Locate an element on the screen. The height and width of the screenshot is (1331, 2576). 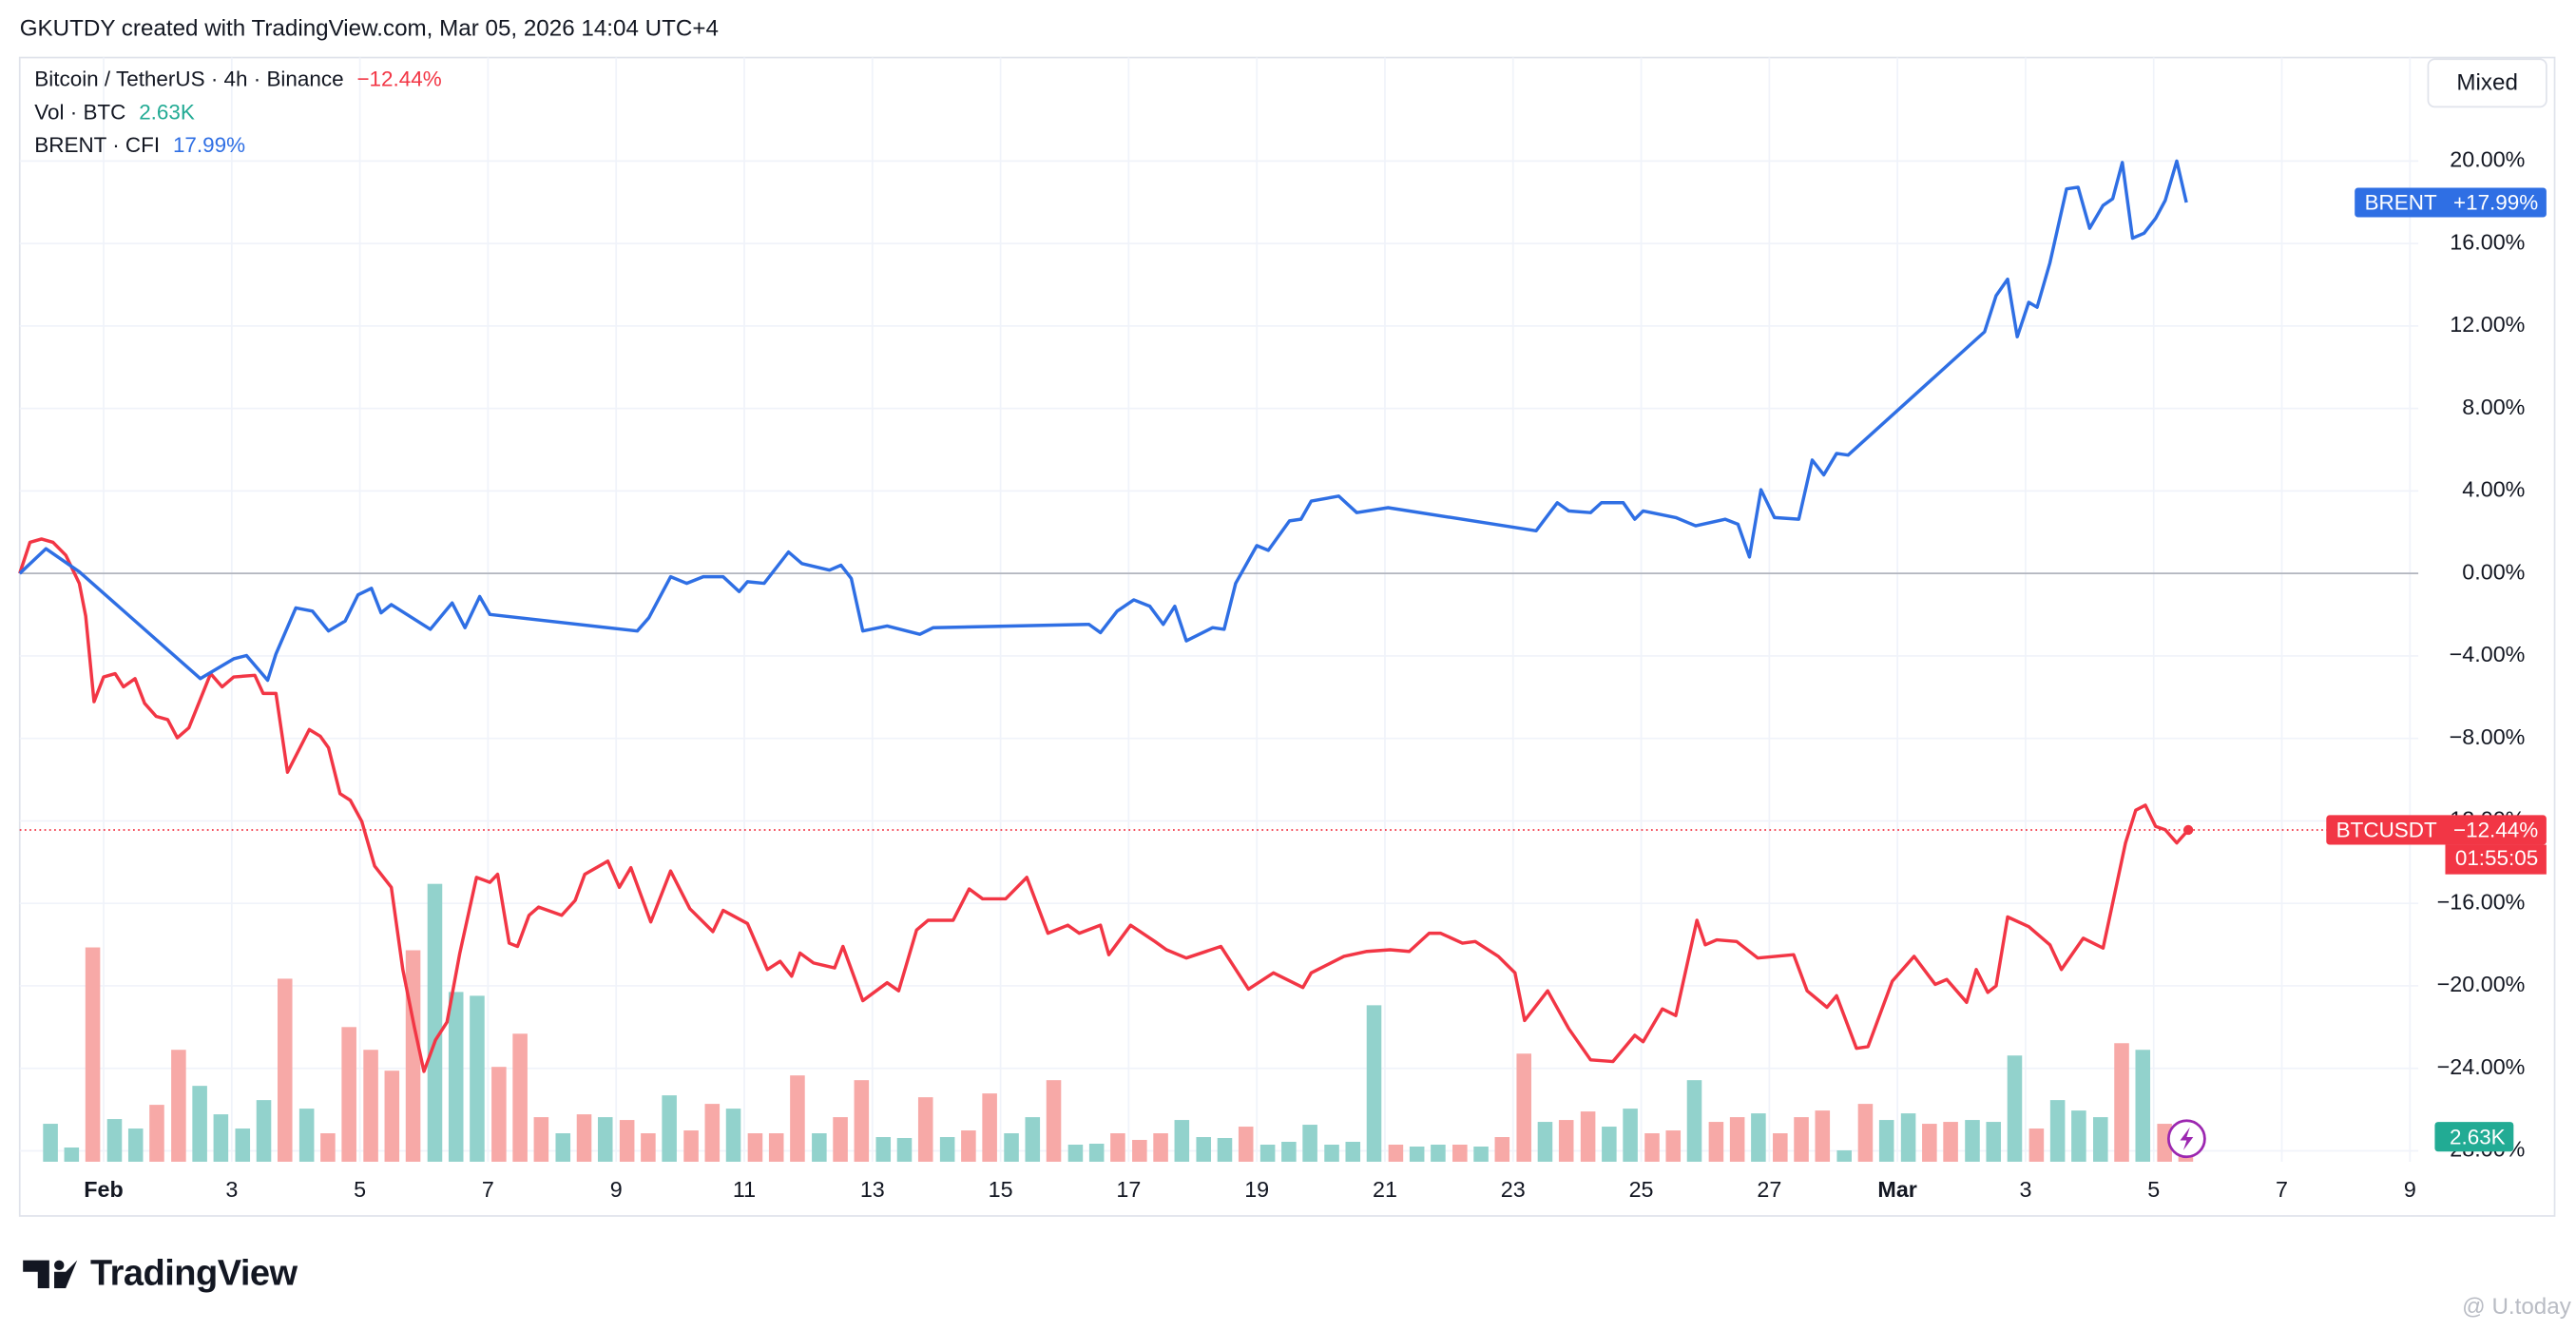
x-tick-label: 27 is located at coordinates (1769, 1190).